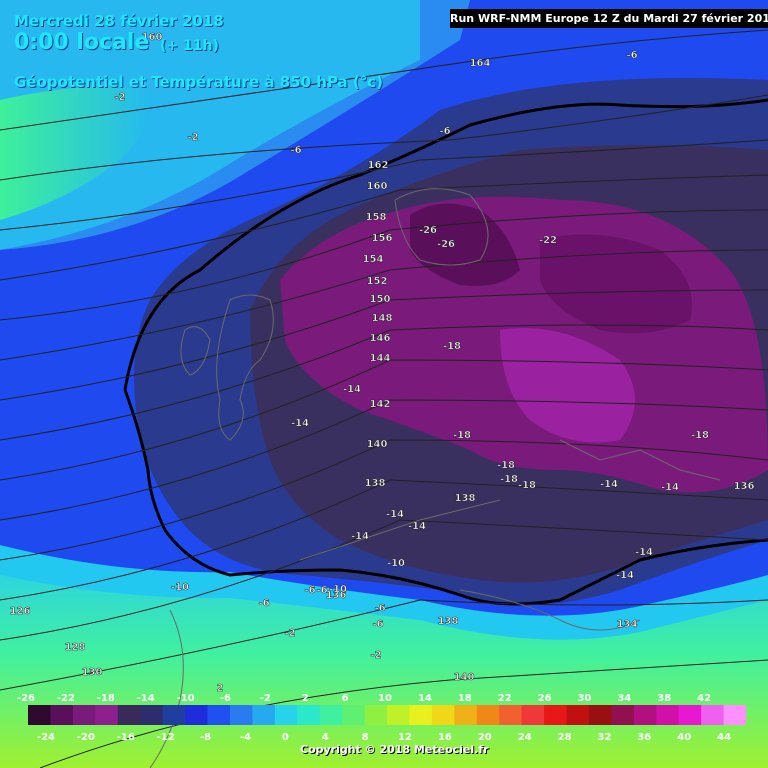  What do you see at coordinates (325, 737) in the screenshot?
I see `legend-label: 4` at bounding box center [325, 737].